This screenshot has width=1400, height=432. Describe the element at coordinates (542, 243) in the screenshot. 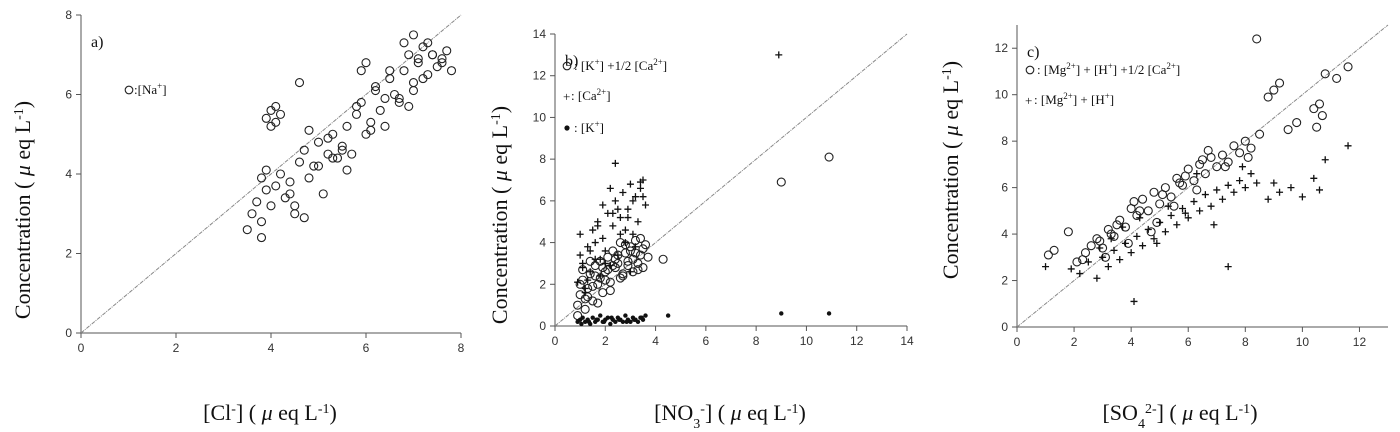

I see `panel-b-y-tick-label: 4` at that location.